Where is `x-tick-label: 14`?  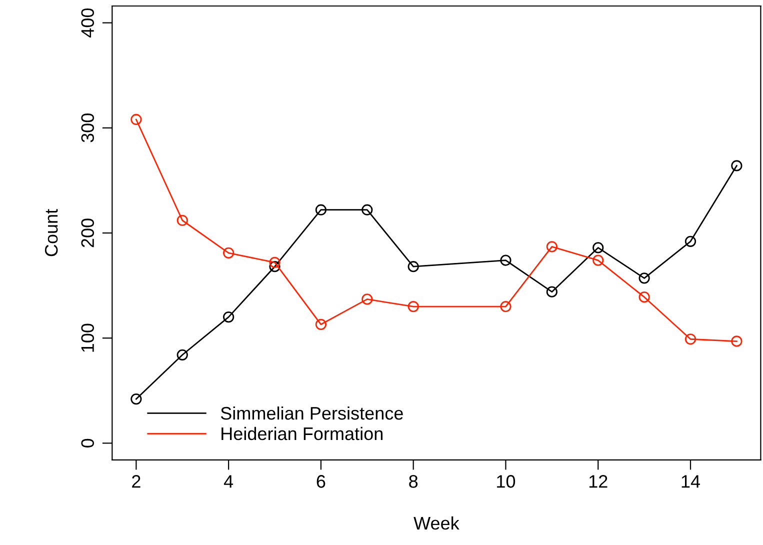 x-tick-label: 14 is located at coordinates (691, 481).